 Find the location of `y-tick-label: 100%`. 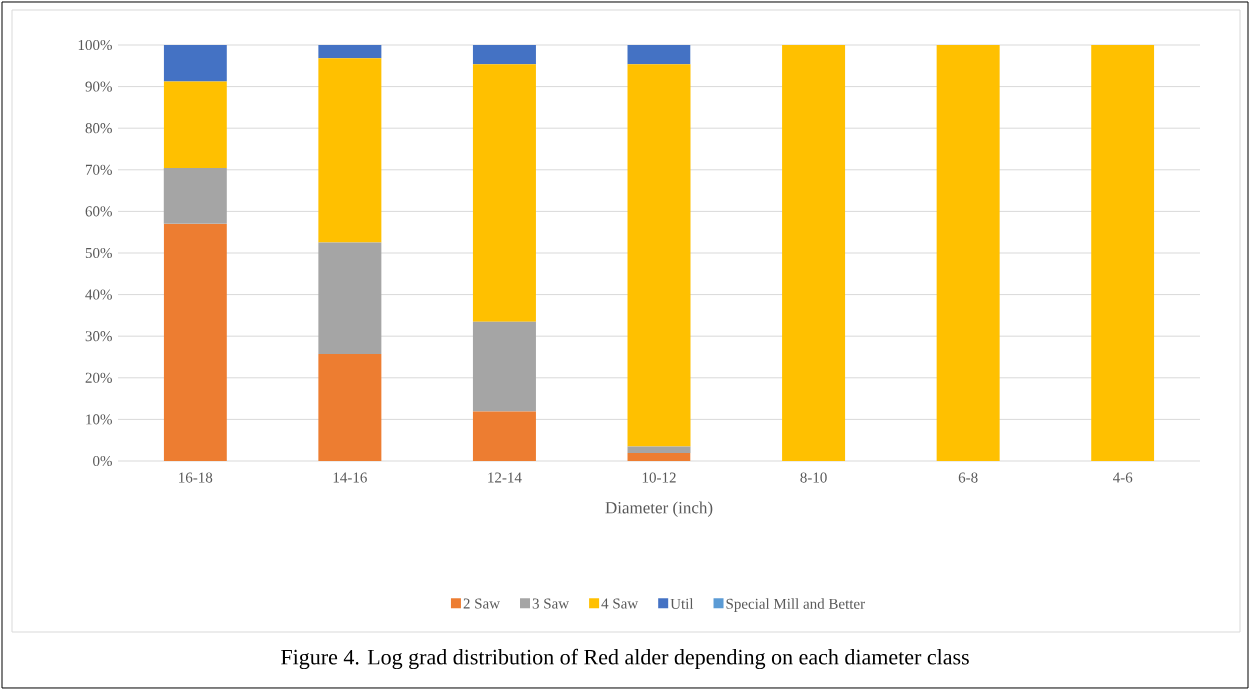

y-tick-label: 100% is located at coordinates (95, 45).